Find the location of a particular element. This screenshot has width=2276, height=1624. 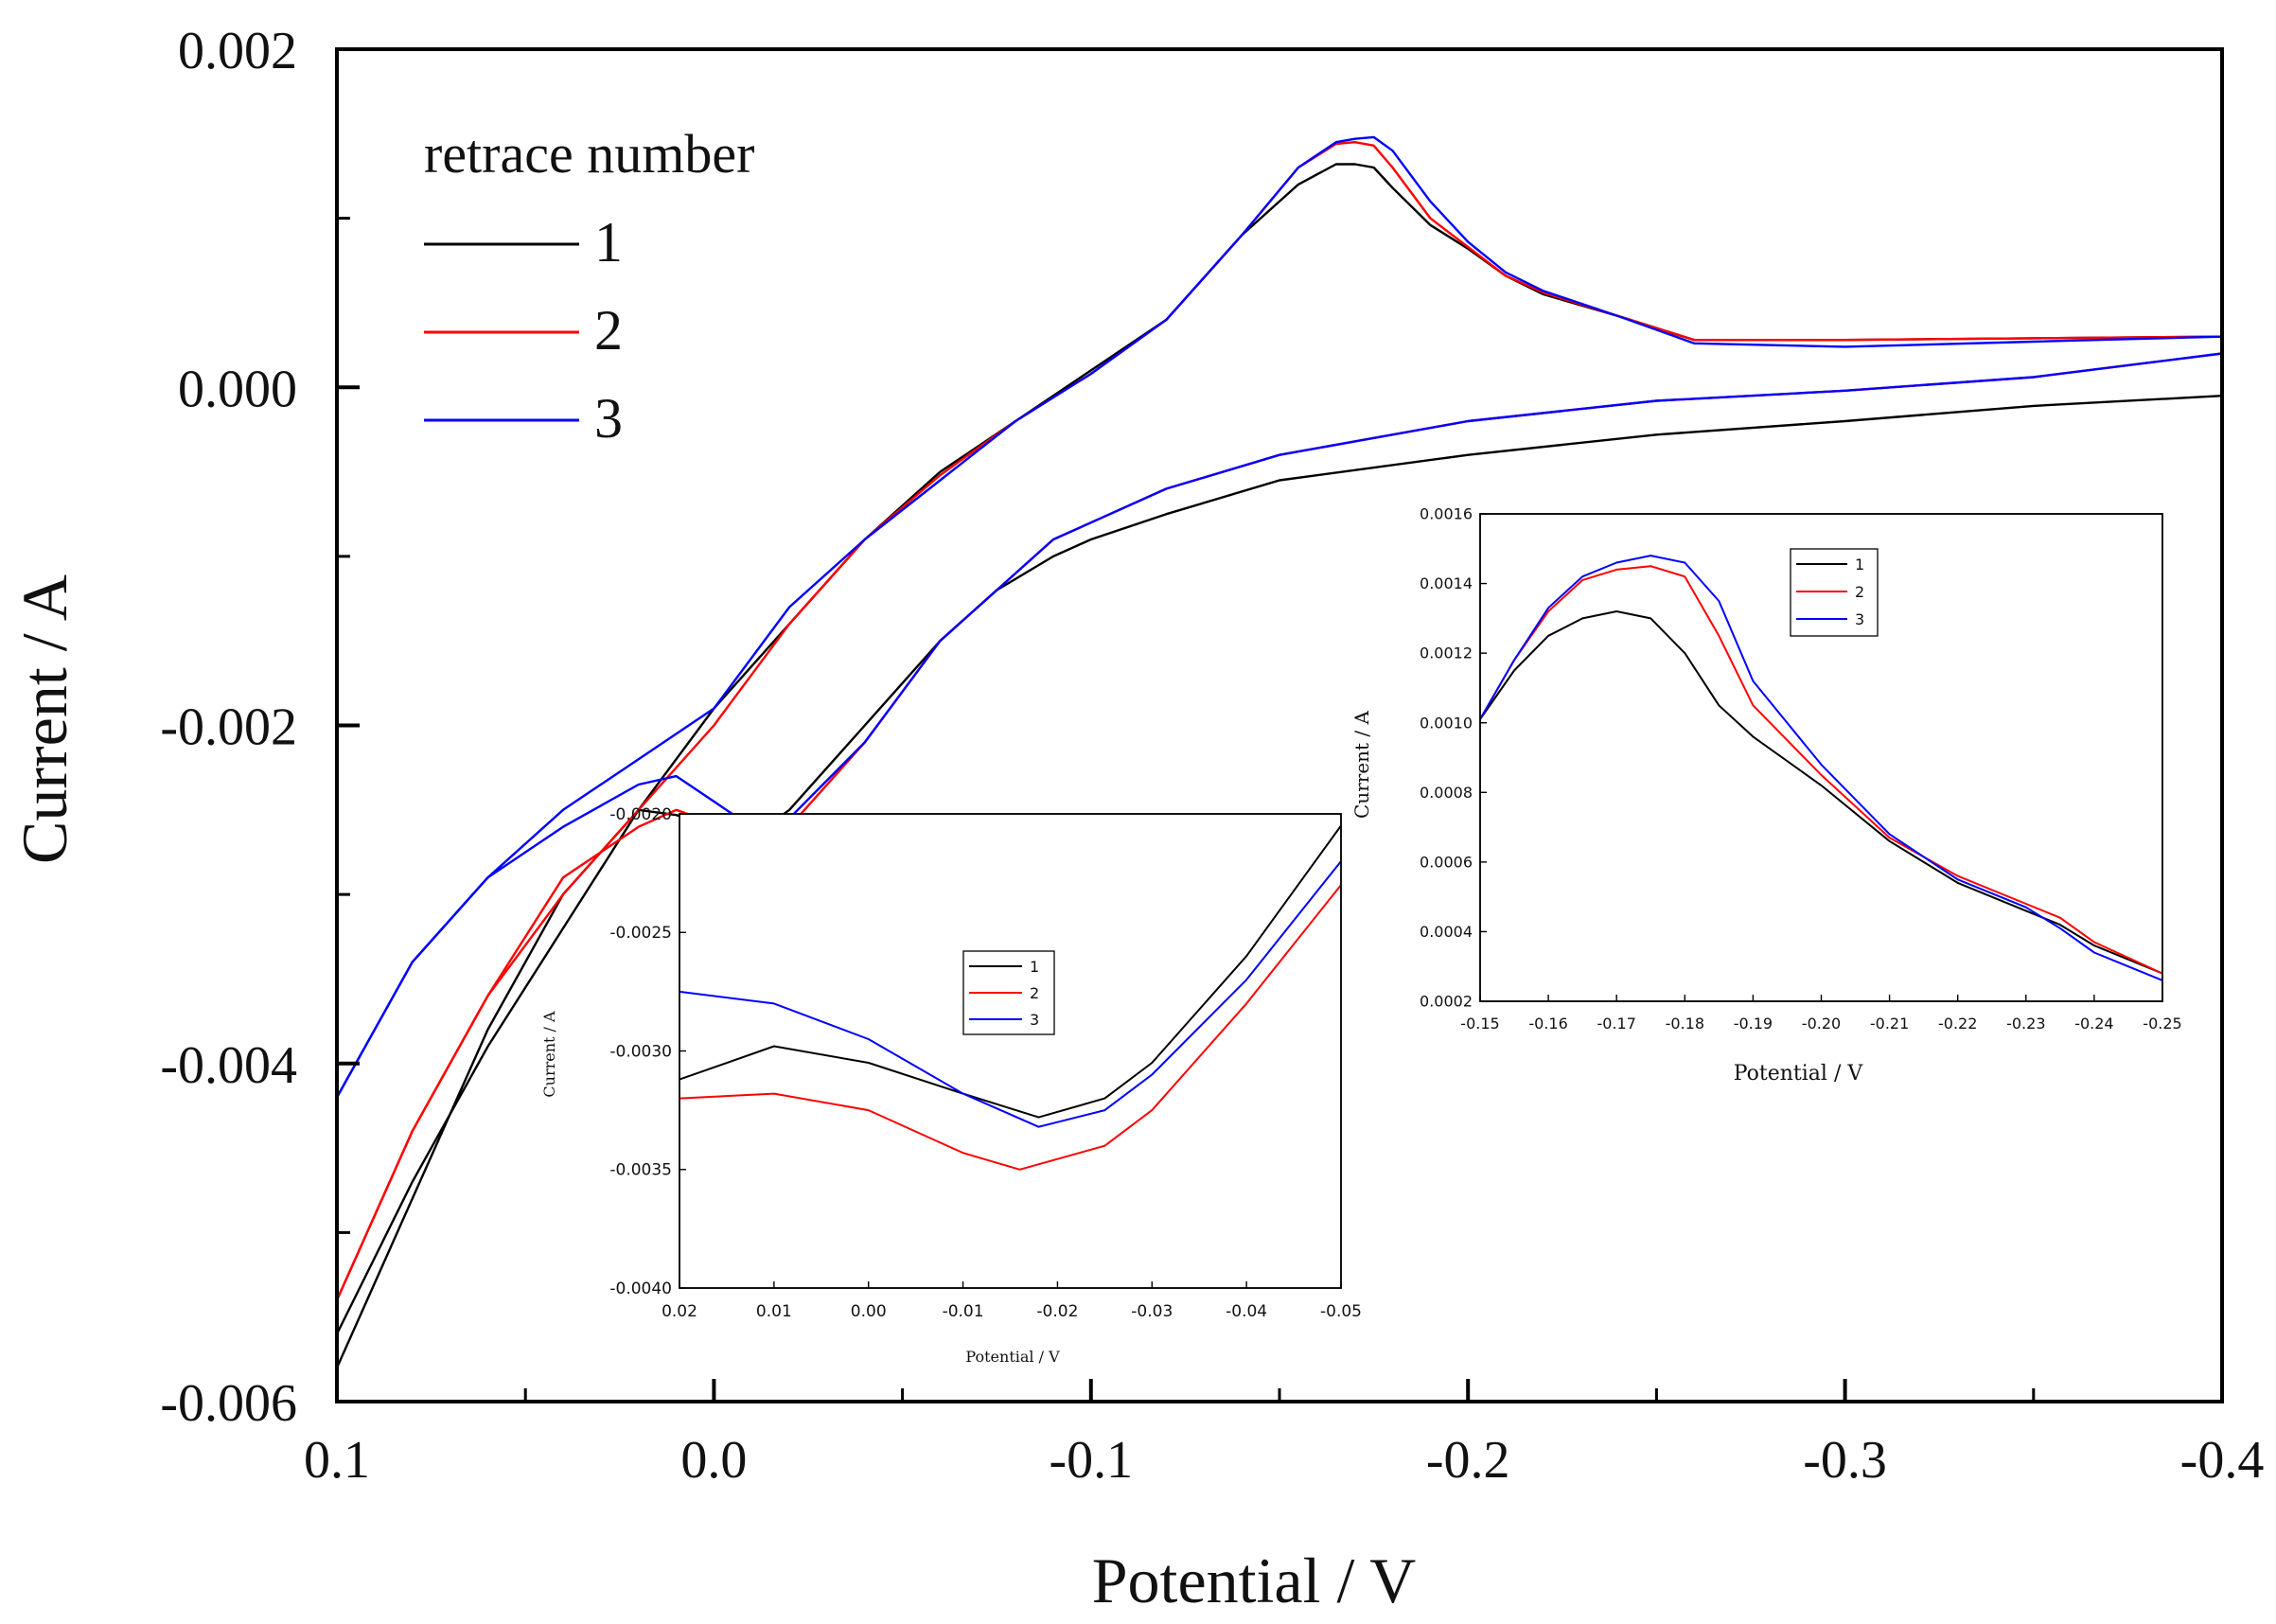

inset-left-x-tick-label: 0.00 is located at coordinates (869, 1312).